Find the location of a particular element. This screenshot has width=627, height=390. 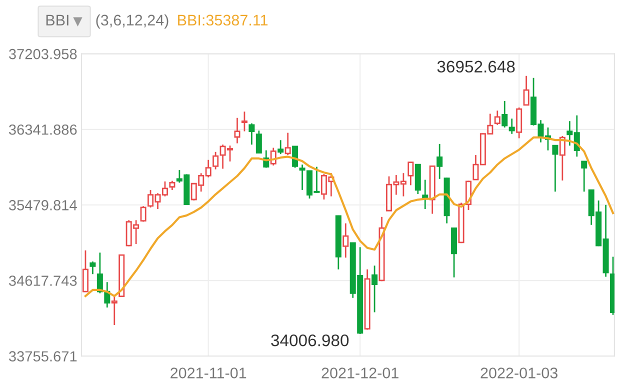

y-tick-label: 35479.814 is located at coordinates (42, 205).